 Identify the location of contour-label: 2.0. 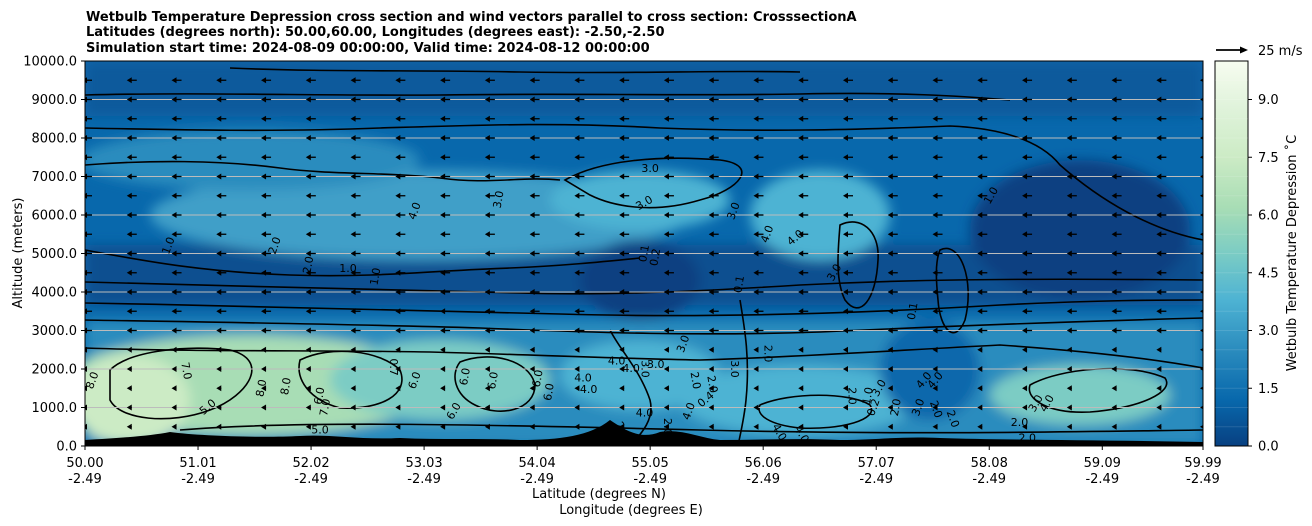
(1020, 422).